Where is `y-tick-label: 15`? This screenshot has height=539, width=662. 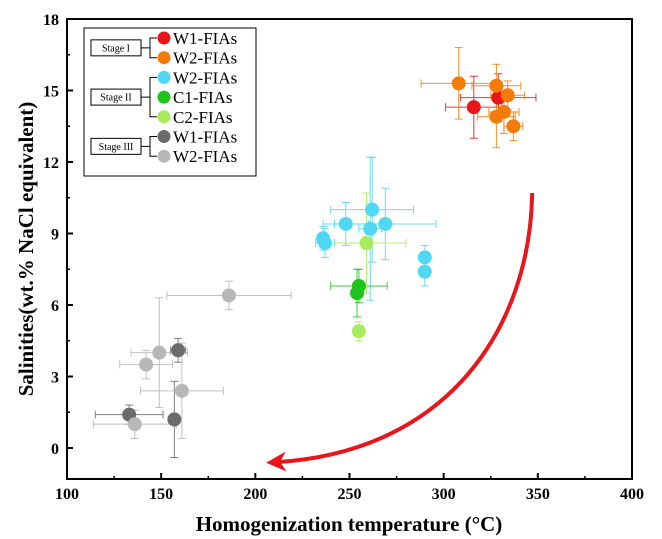
y-tick-label: 15 is located at coordinates (51, 92).